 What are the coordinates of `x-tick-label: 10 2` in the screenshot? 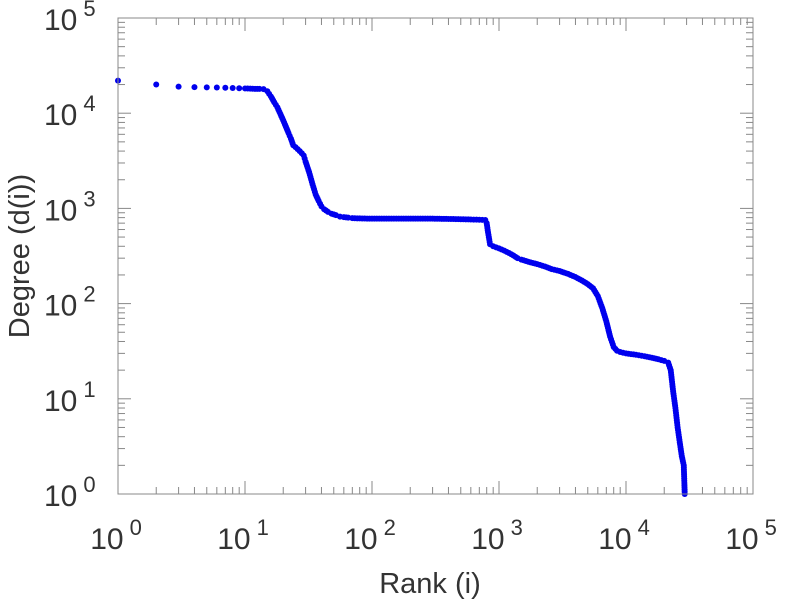 It's located at (370, 535).